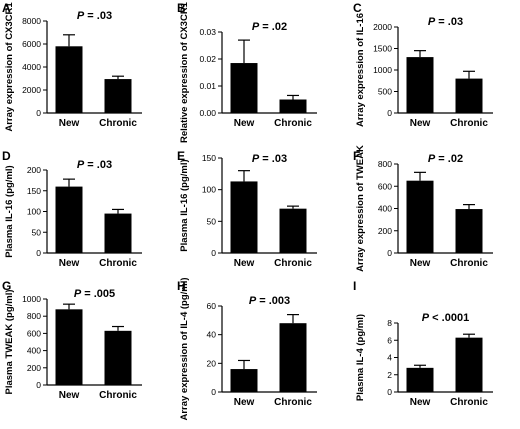  Describe the element at coordinates (181, 8) in the screenshot. I see `panel-letter: B` at that location.